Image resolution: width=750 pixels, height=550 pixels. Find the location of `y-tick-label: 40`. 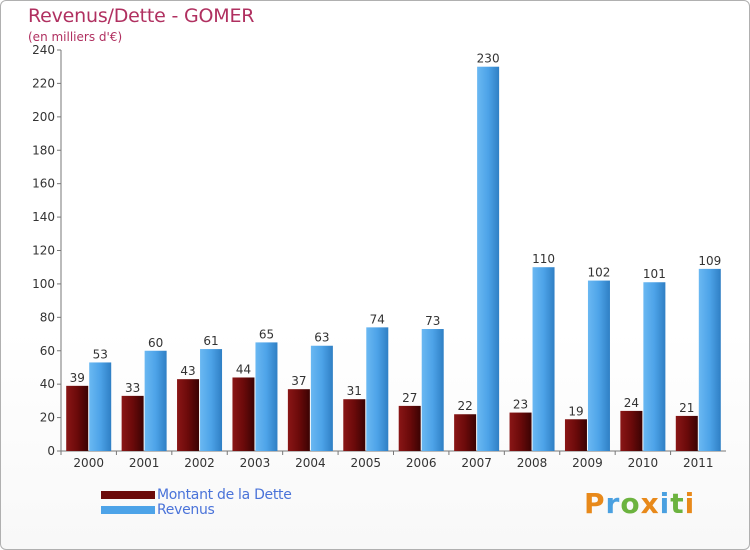

y-tick-label: 40 is located at coordinates (47, 384).